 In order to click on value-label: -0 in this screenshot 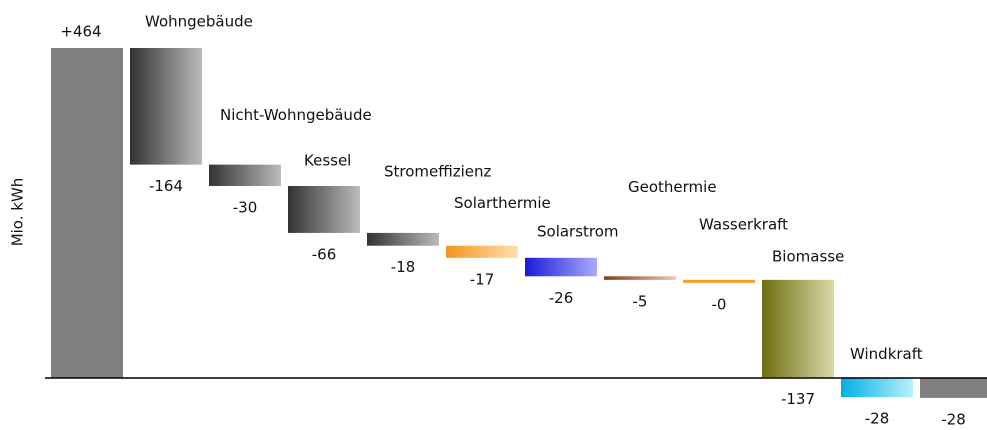, I will do `click(719, 304)`.